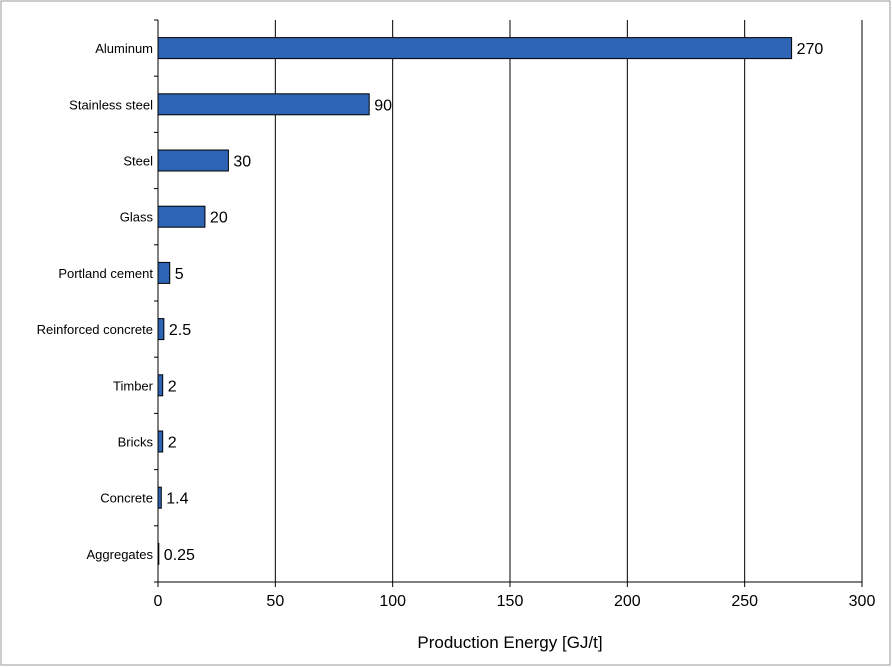 This screenshot has width=892, height=667. Describe the element at coordinates (862, 601) in the screenshot. I see `x-tick-label-6: 300` at that location.